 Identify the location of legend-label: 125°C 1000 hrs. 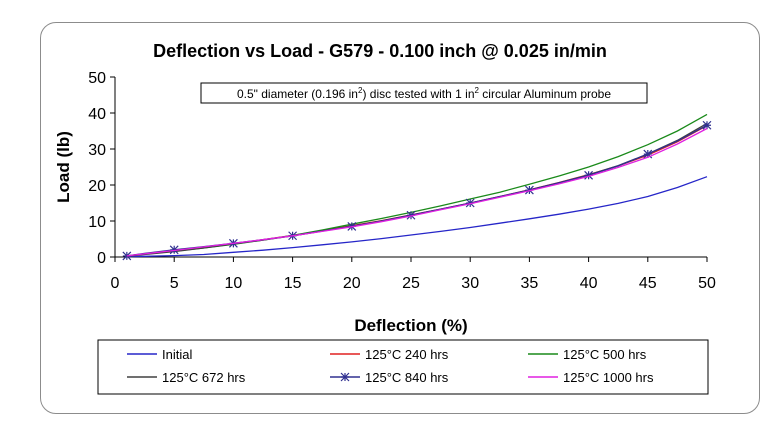
(608, 377).